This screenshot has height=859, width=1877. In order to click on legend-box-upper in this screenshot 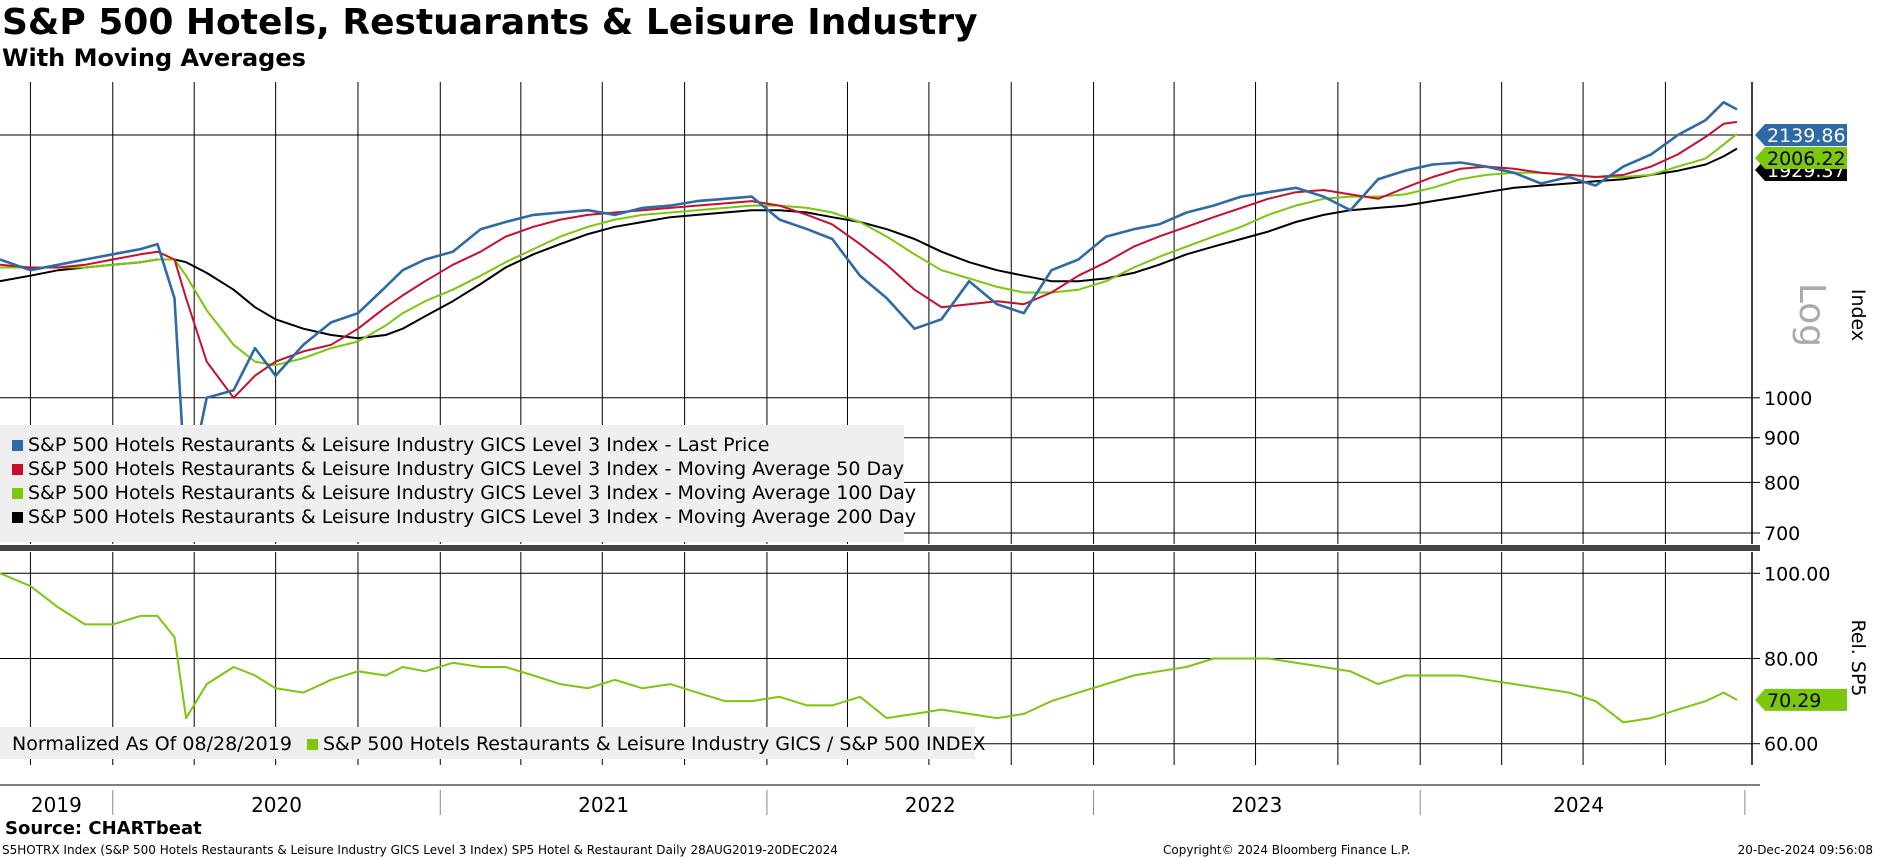, I will do `click(452, 483)`.